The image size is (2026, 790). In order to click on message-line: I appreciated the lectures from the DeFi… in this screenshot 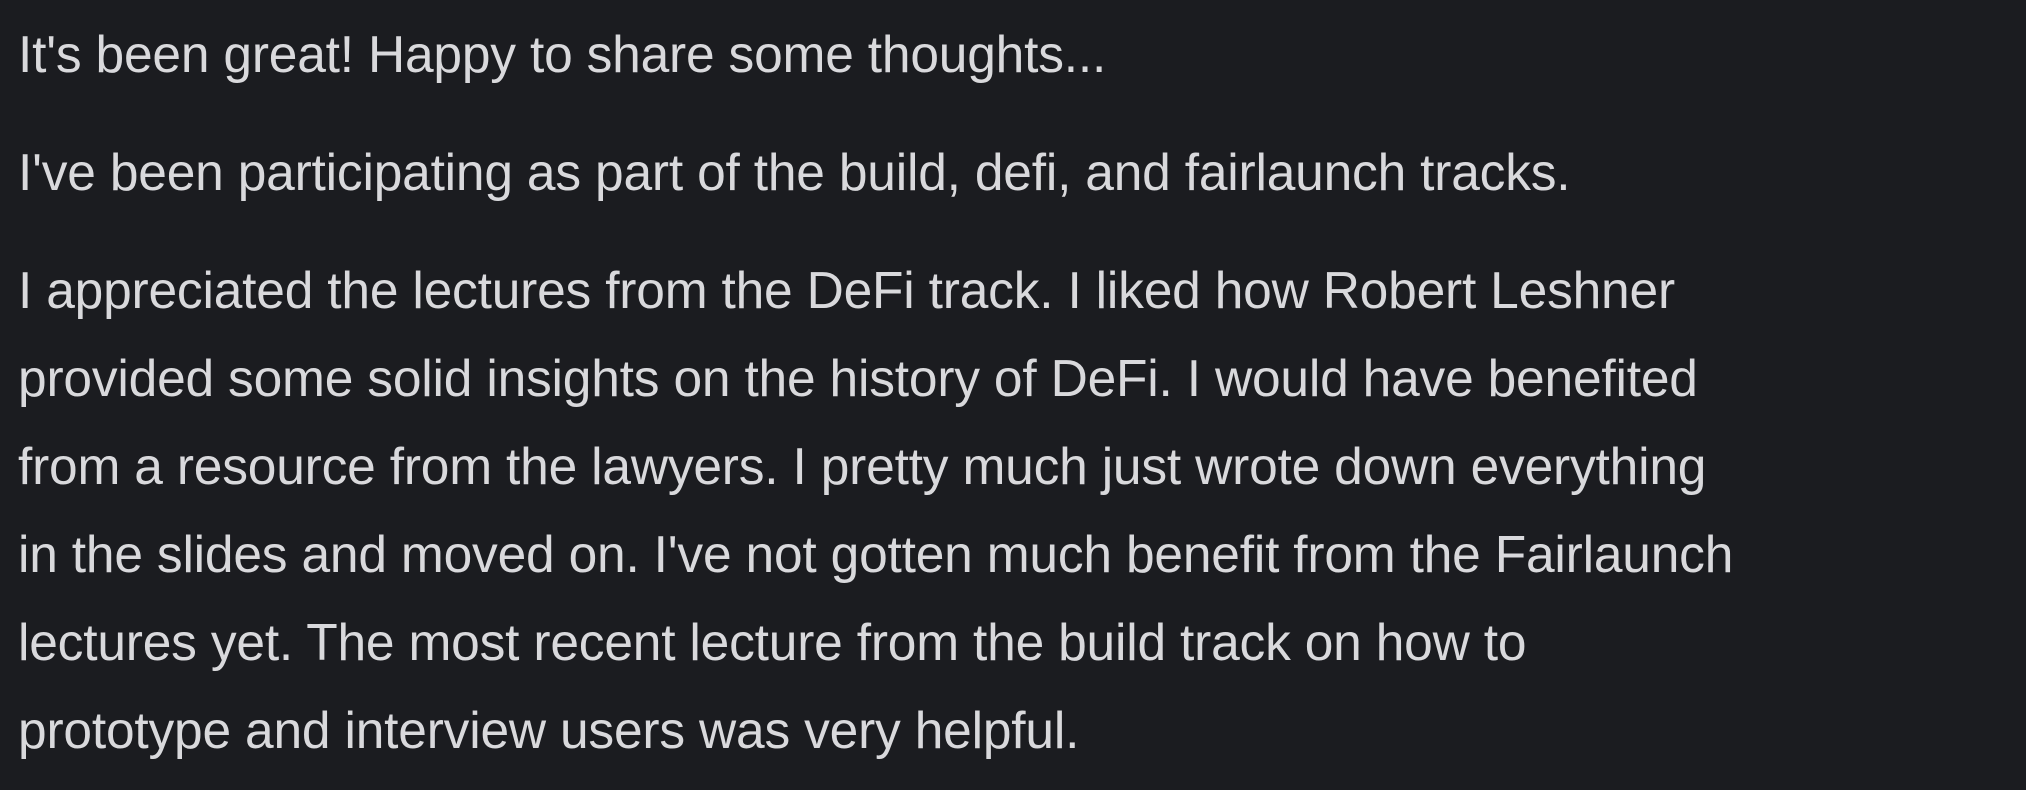, I will do `click(846, 290)`.